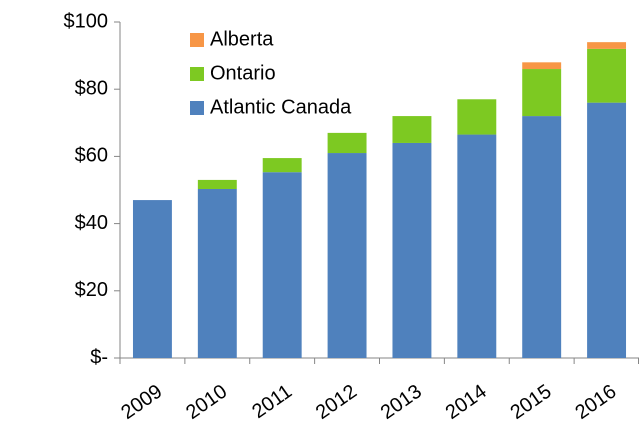  What do you see at coordinates (86, 21) in the screenshot?
I see `y-tick-label: $100` at bounding box center [86, 21].